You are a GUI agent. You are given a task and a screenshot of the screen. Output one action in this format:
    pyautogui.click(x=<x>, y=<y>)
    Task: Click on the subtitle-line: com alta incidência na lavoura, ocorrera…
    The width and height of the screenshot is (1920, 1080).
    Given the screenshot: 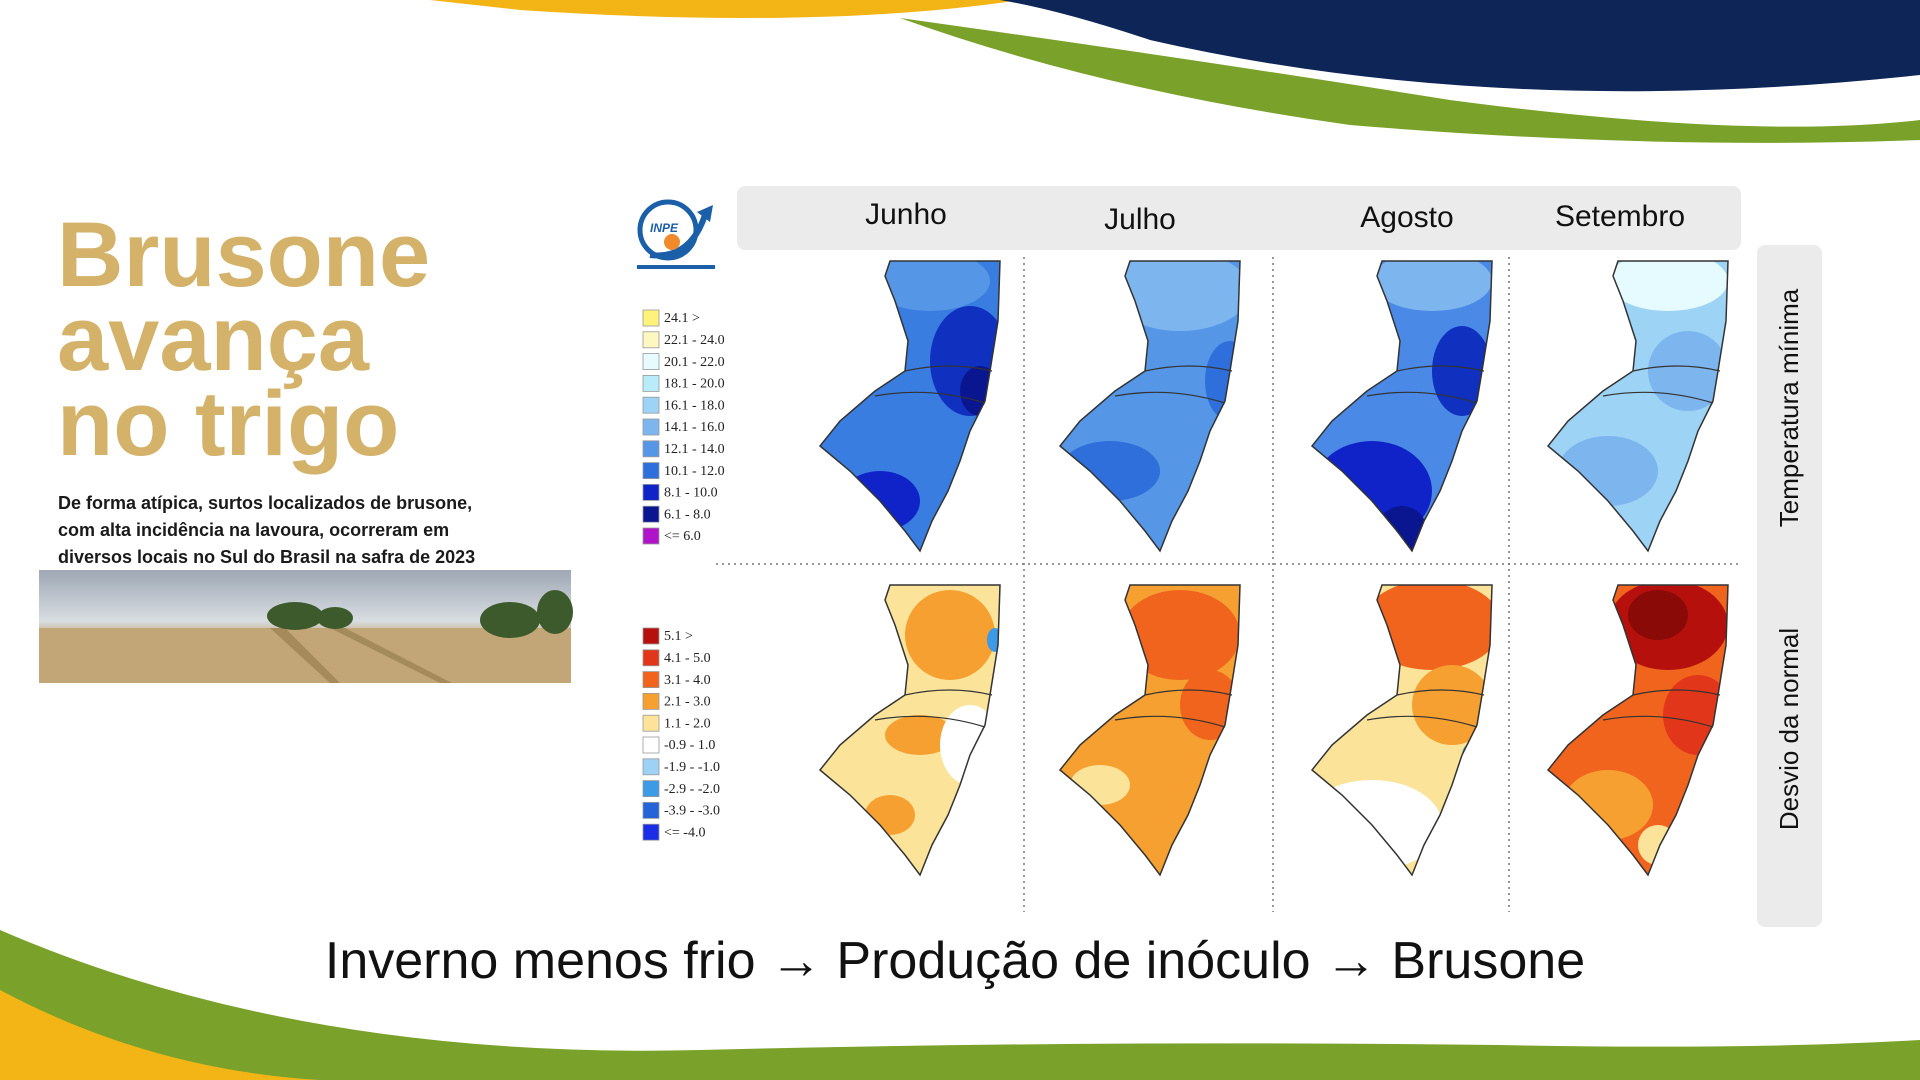 What is the action you would take?
    pyautogui.click(x=253, y=530)
    